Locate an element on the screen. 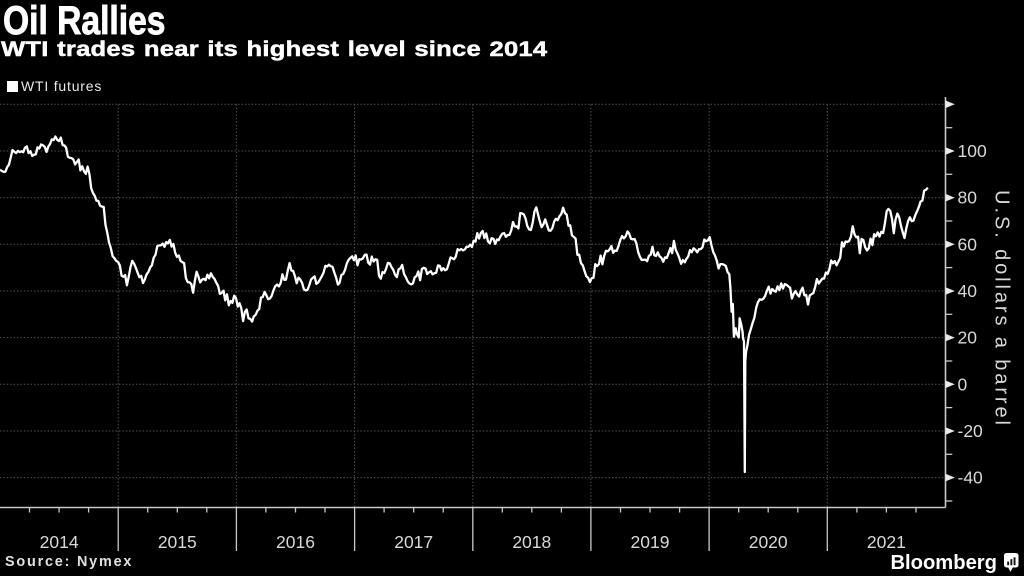 The height and width of the screenshot is (576, 1024). svg-text: 2016 is located at coordinates (295, 542).